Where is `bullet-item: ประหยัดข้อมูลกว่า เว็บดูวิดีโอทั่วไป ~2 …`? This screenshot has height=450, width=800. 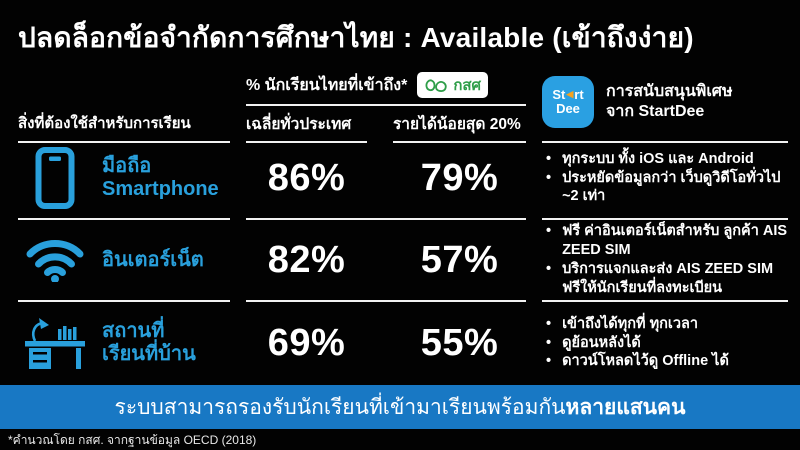 bullet-item: ประหยัดข้อมูลกว่า เว็บดูวิดีโอทั่วไป ~2 … is located at coordinates (665, 188).